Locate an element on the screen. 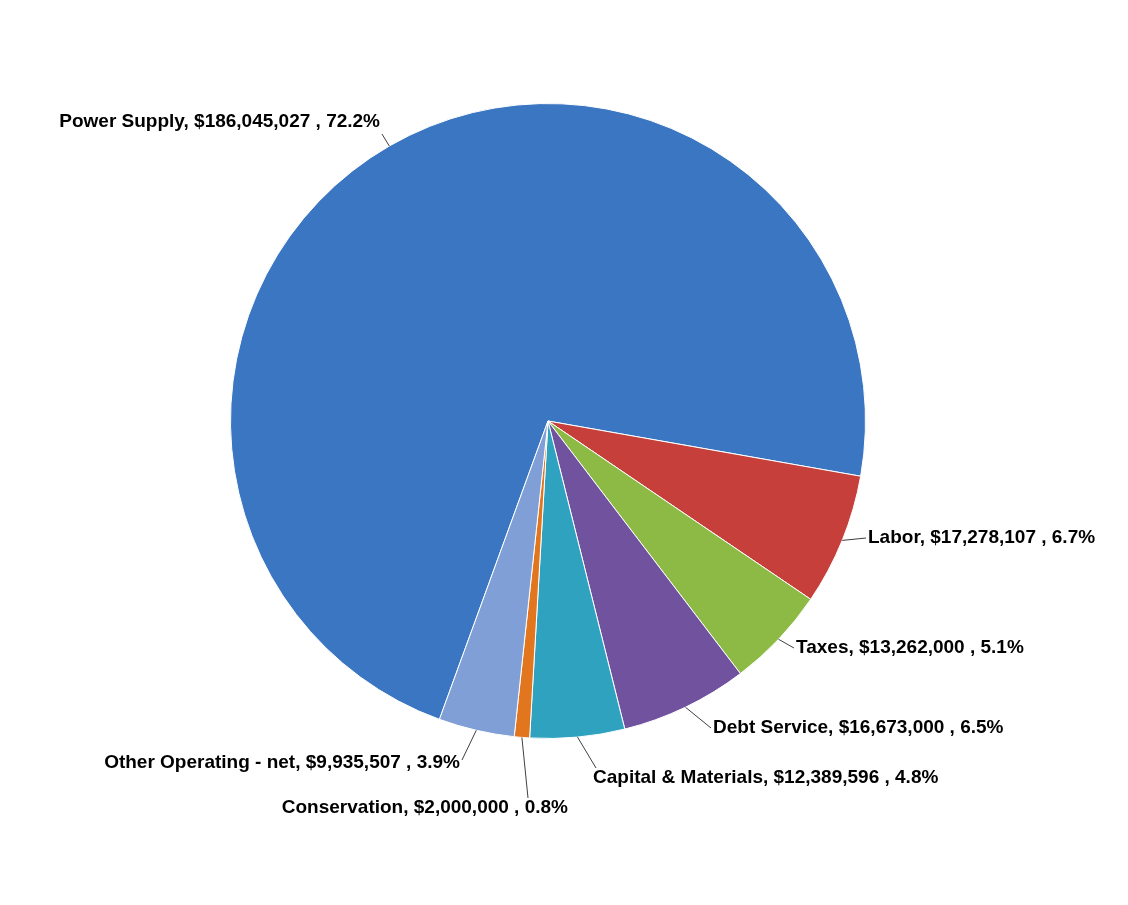 This screenshot has height=905, width=1128. slice-label: Other Operating - net, $9,935,507 , 3.9% is located at coordinates (282, 761).